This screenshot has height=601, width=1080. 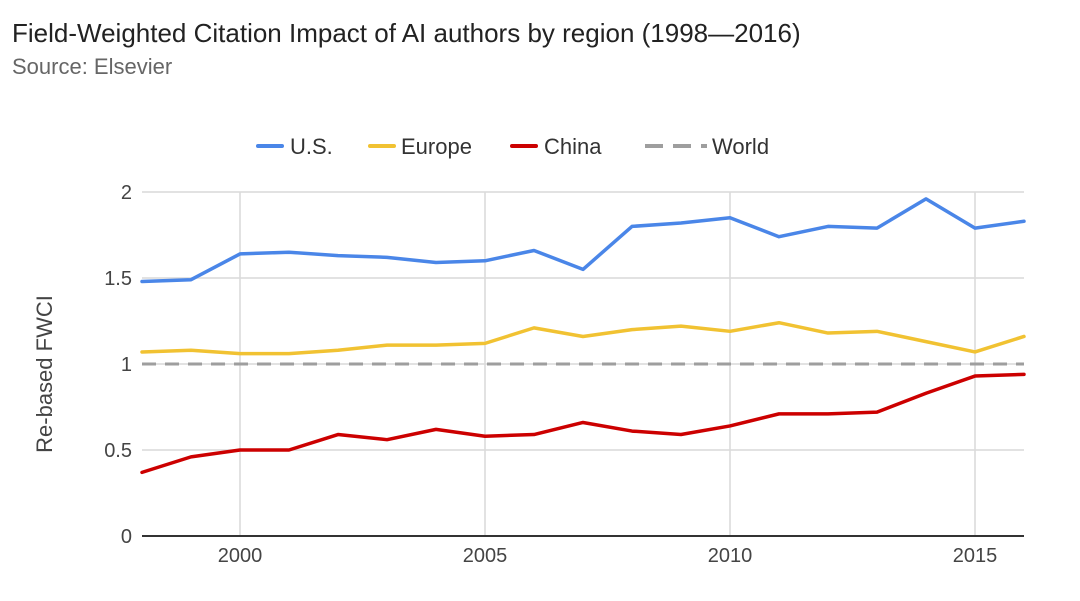 What do you see at coordinates (118, 451) in the screenshot?
I see `y-tick-label: 0.5` at bounding box center [118, 451].